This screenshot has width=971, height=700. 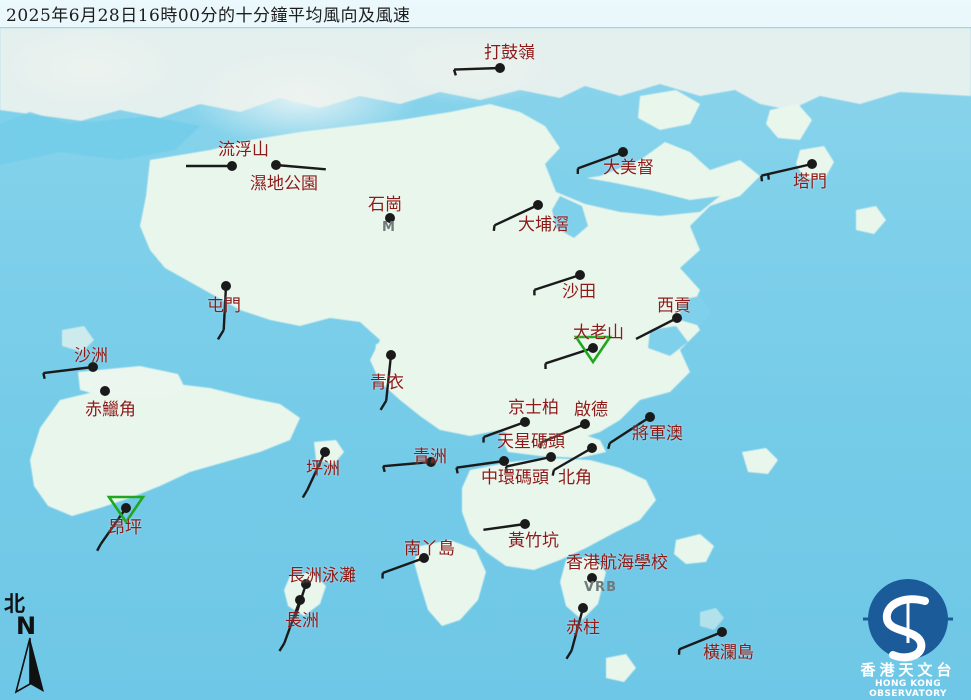 I want to click on logo-text-cn: 香港天文台, so click(x=908, y=670).